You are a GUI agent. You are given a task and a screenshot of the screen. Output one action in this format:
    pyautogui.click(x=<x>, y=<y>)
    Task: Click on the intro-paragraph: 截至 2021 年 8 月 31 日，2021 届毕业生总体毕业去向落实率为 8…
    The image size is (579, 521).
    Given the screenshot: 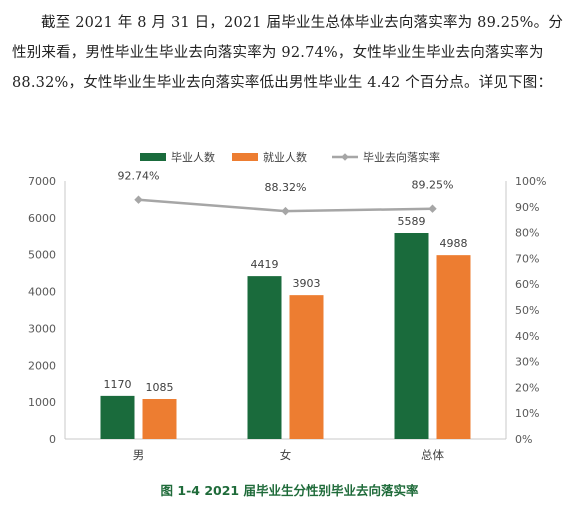 What is the action you would take?
    pyautogui.click(x=288, y=53)
    